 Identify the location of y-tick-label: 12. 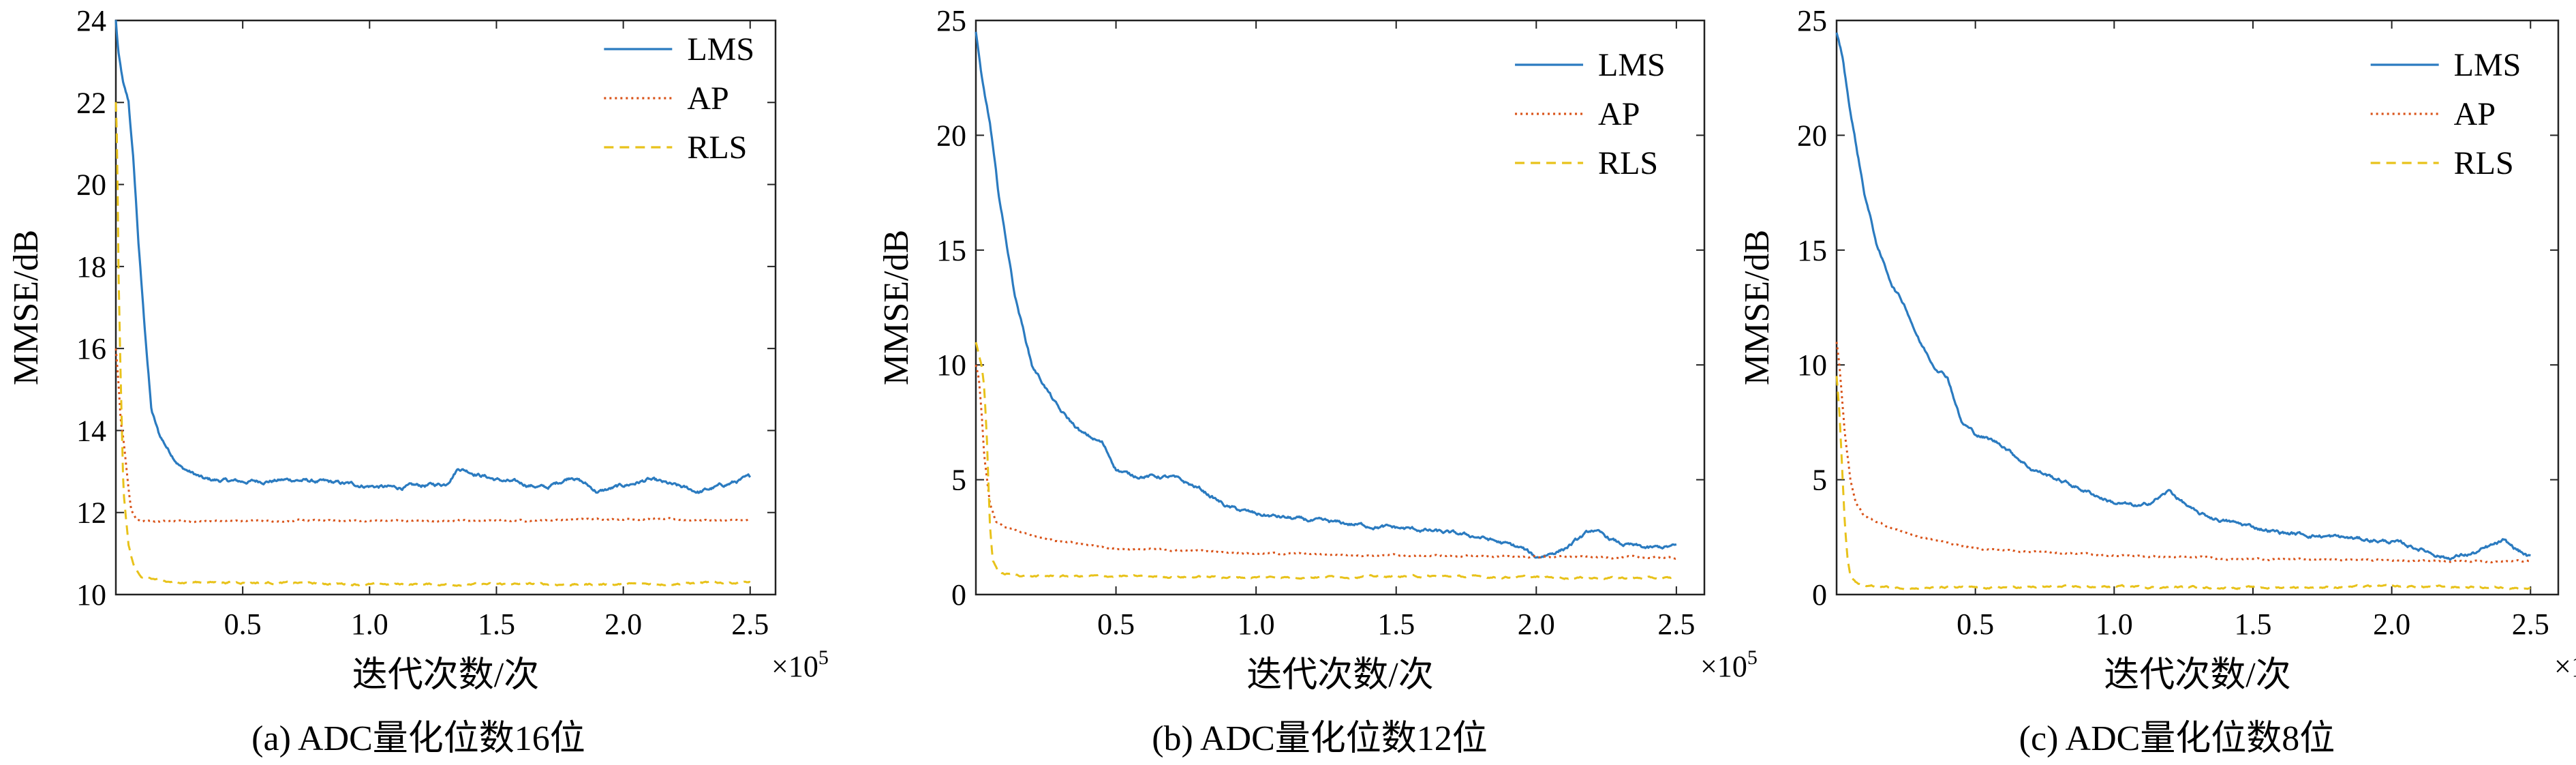
(91, 513).